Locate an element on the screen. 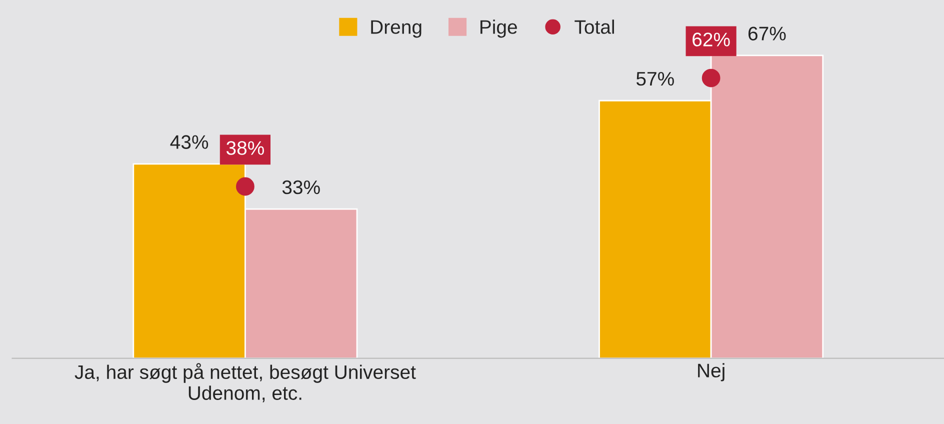  data-label: 33% is located at coordinates (301, 187).